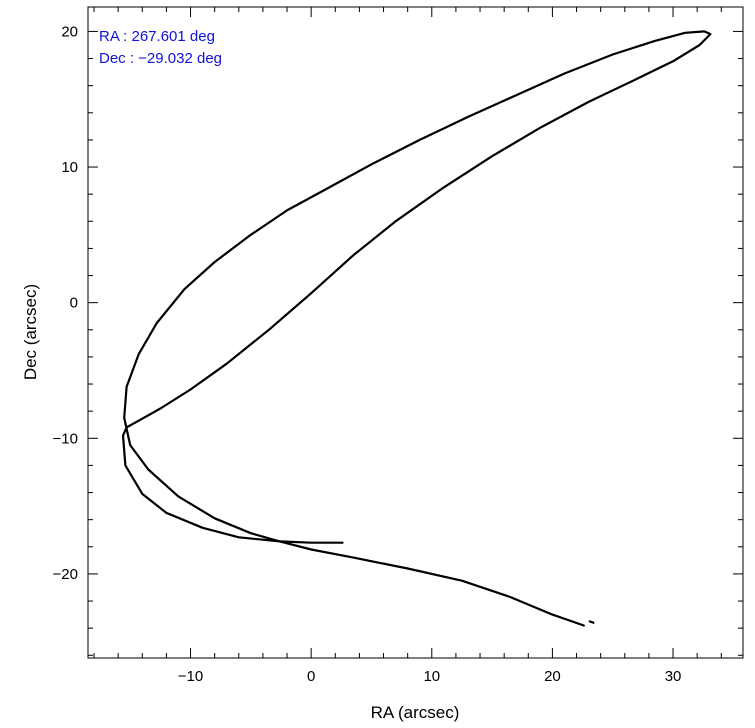  Describe the element at coordinates (311, 676) in the screenshot. I see `x-tick-label: 0` at that location.